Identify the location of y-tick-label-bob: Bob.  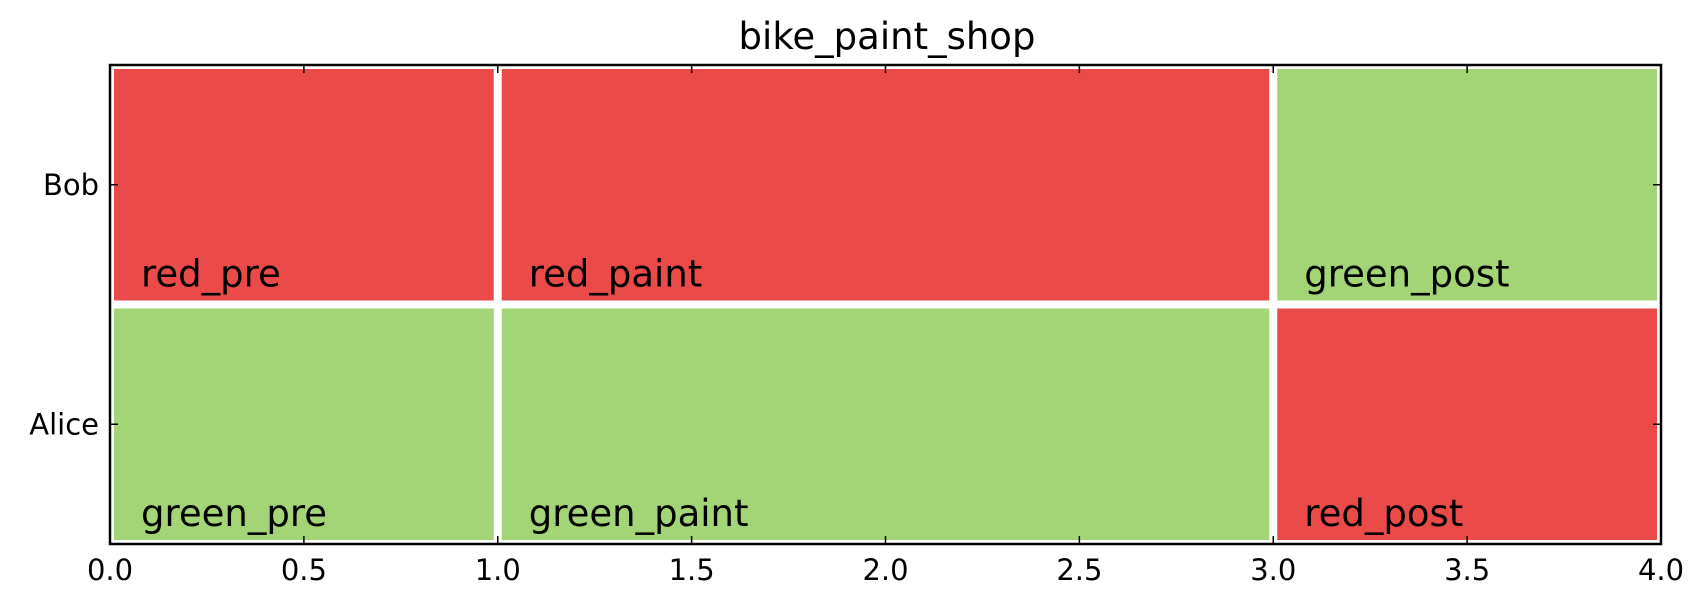
(71, 185).